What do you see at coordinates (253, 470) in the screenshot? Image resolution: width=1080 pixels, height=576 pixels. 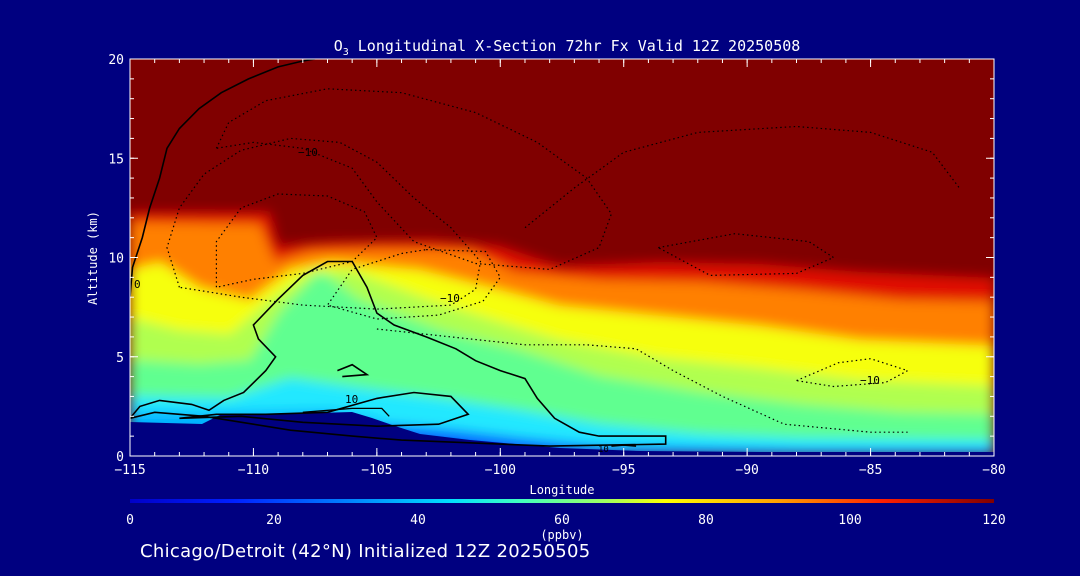 I see `x-tick-label: −110` at bounding box center [253, 470].